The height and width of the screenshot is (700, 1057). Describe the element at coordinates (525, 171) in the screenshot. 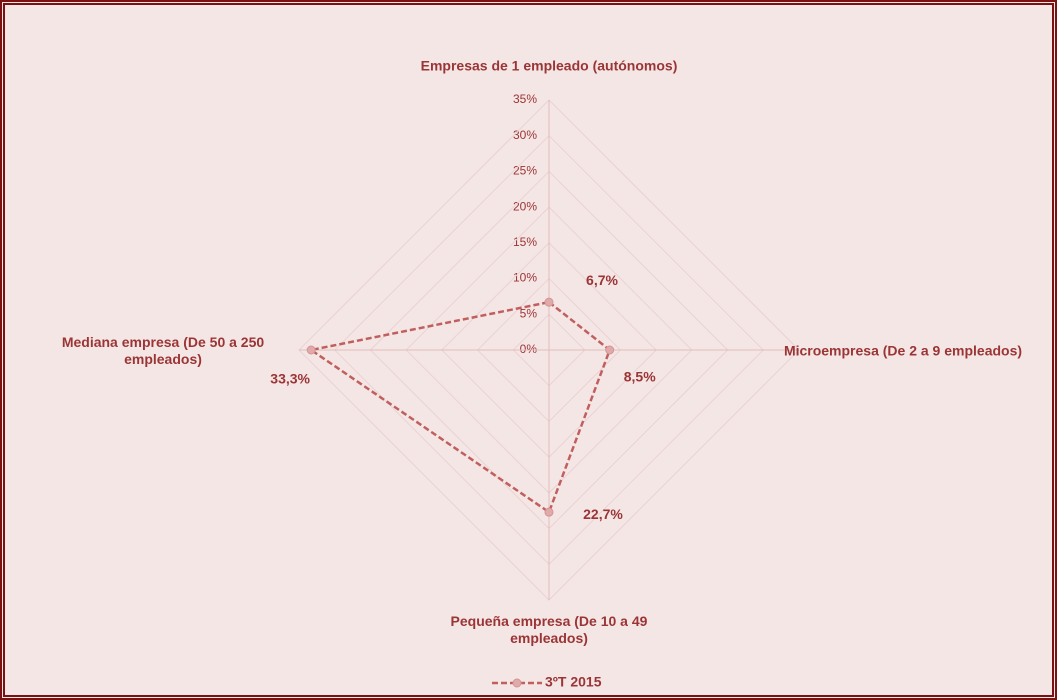

I see `y-tick-label: 25%` at that location.